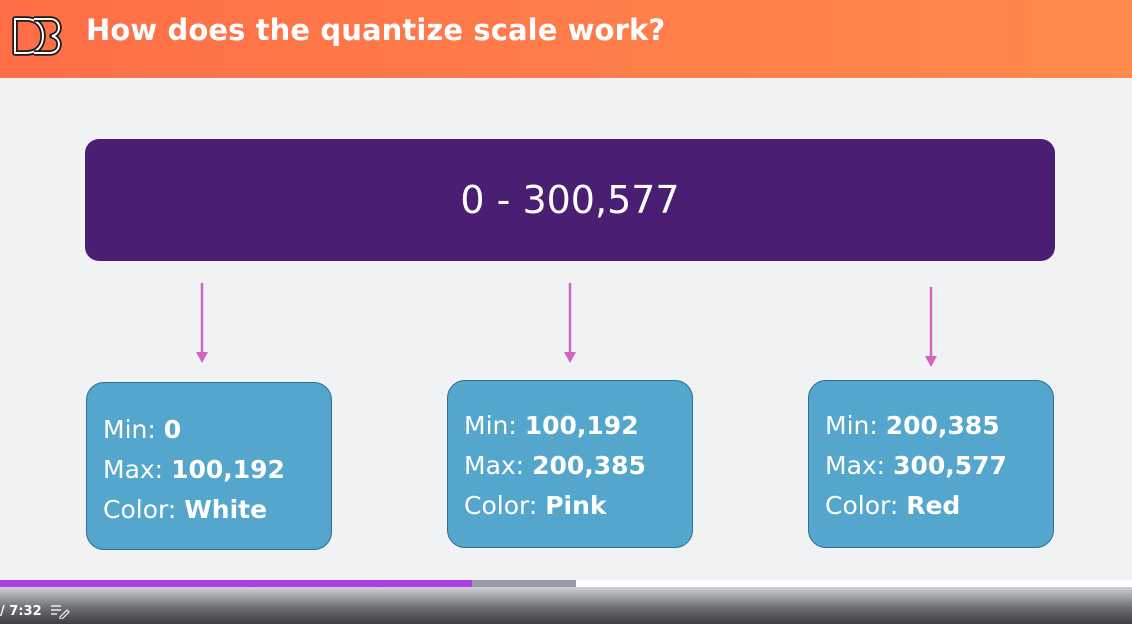 The image size is (1132, 624). What do you see at coordinates (576, 505) in the screenshot?
I see `bucket-color-value: Pink` at bounding box center [576, 505].